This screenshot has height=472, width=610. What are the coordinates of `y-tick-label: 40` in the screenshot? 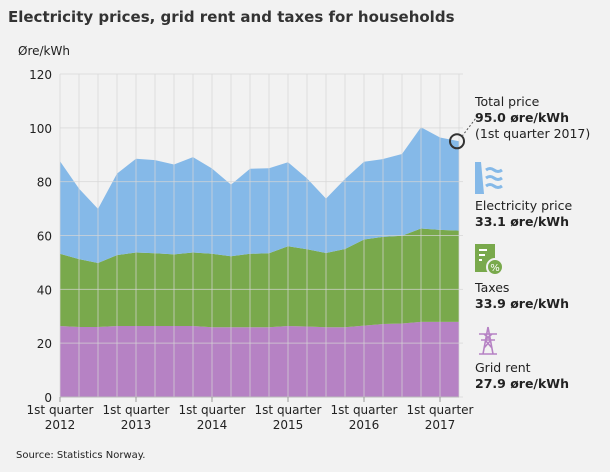 It's located at (44, 290).